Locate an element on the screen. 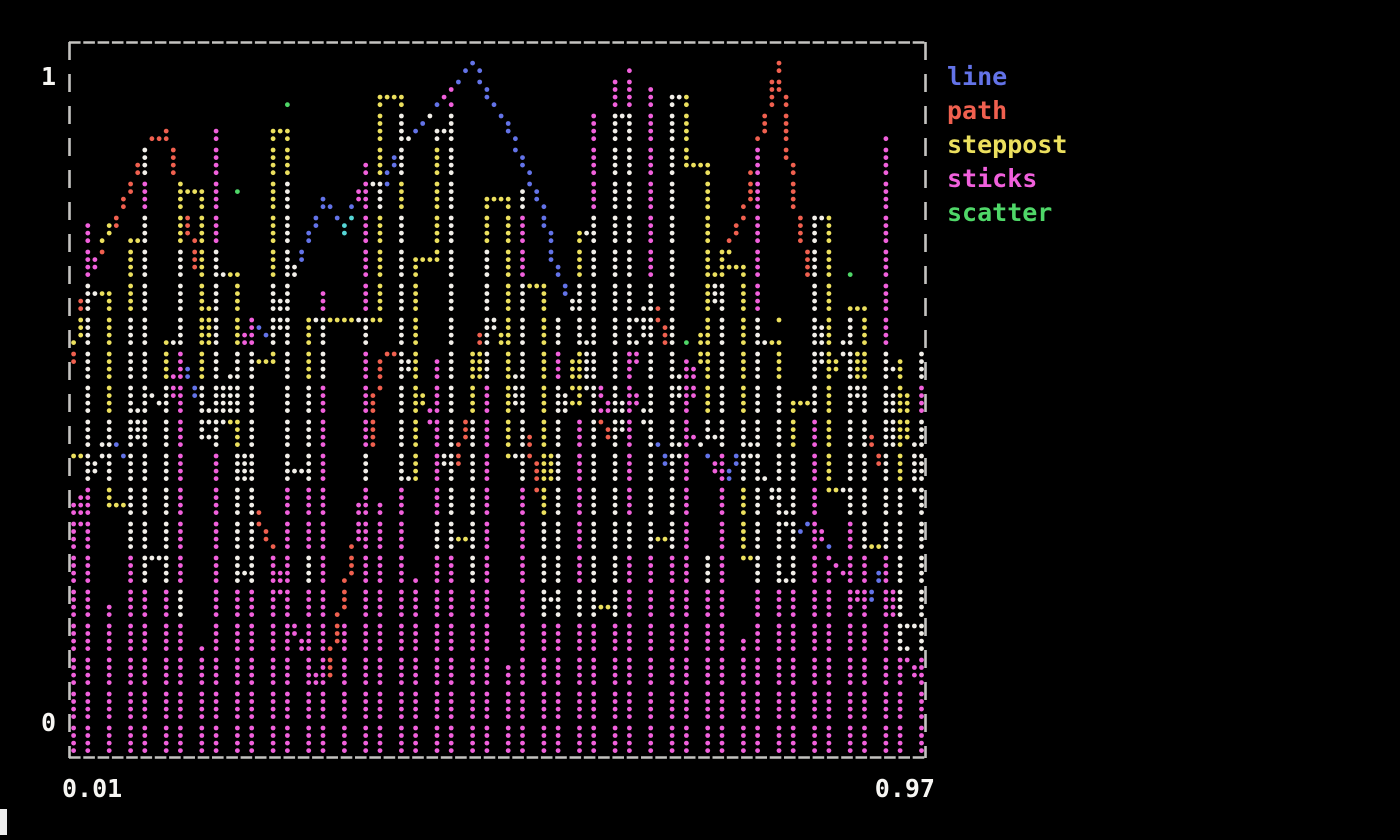 Image resolution: width=1400 pixels, height=840 pixels. x-axis-label-max: 0.97 is located at coordinates (904, 788).